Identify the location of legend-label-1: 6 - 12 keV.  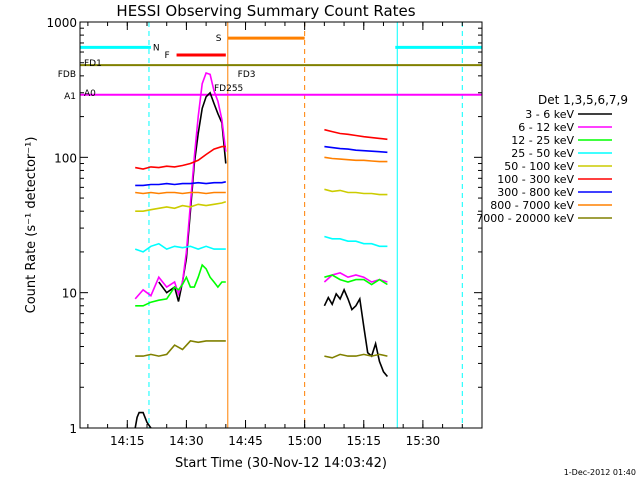
(546, 127).